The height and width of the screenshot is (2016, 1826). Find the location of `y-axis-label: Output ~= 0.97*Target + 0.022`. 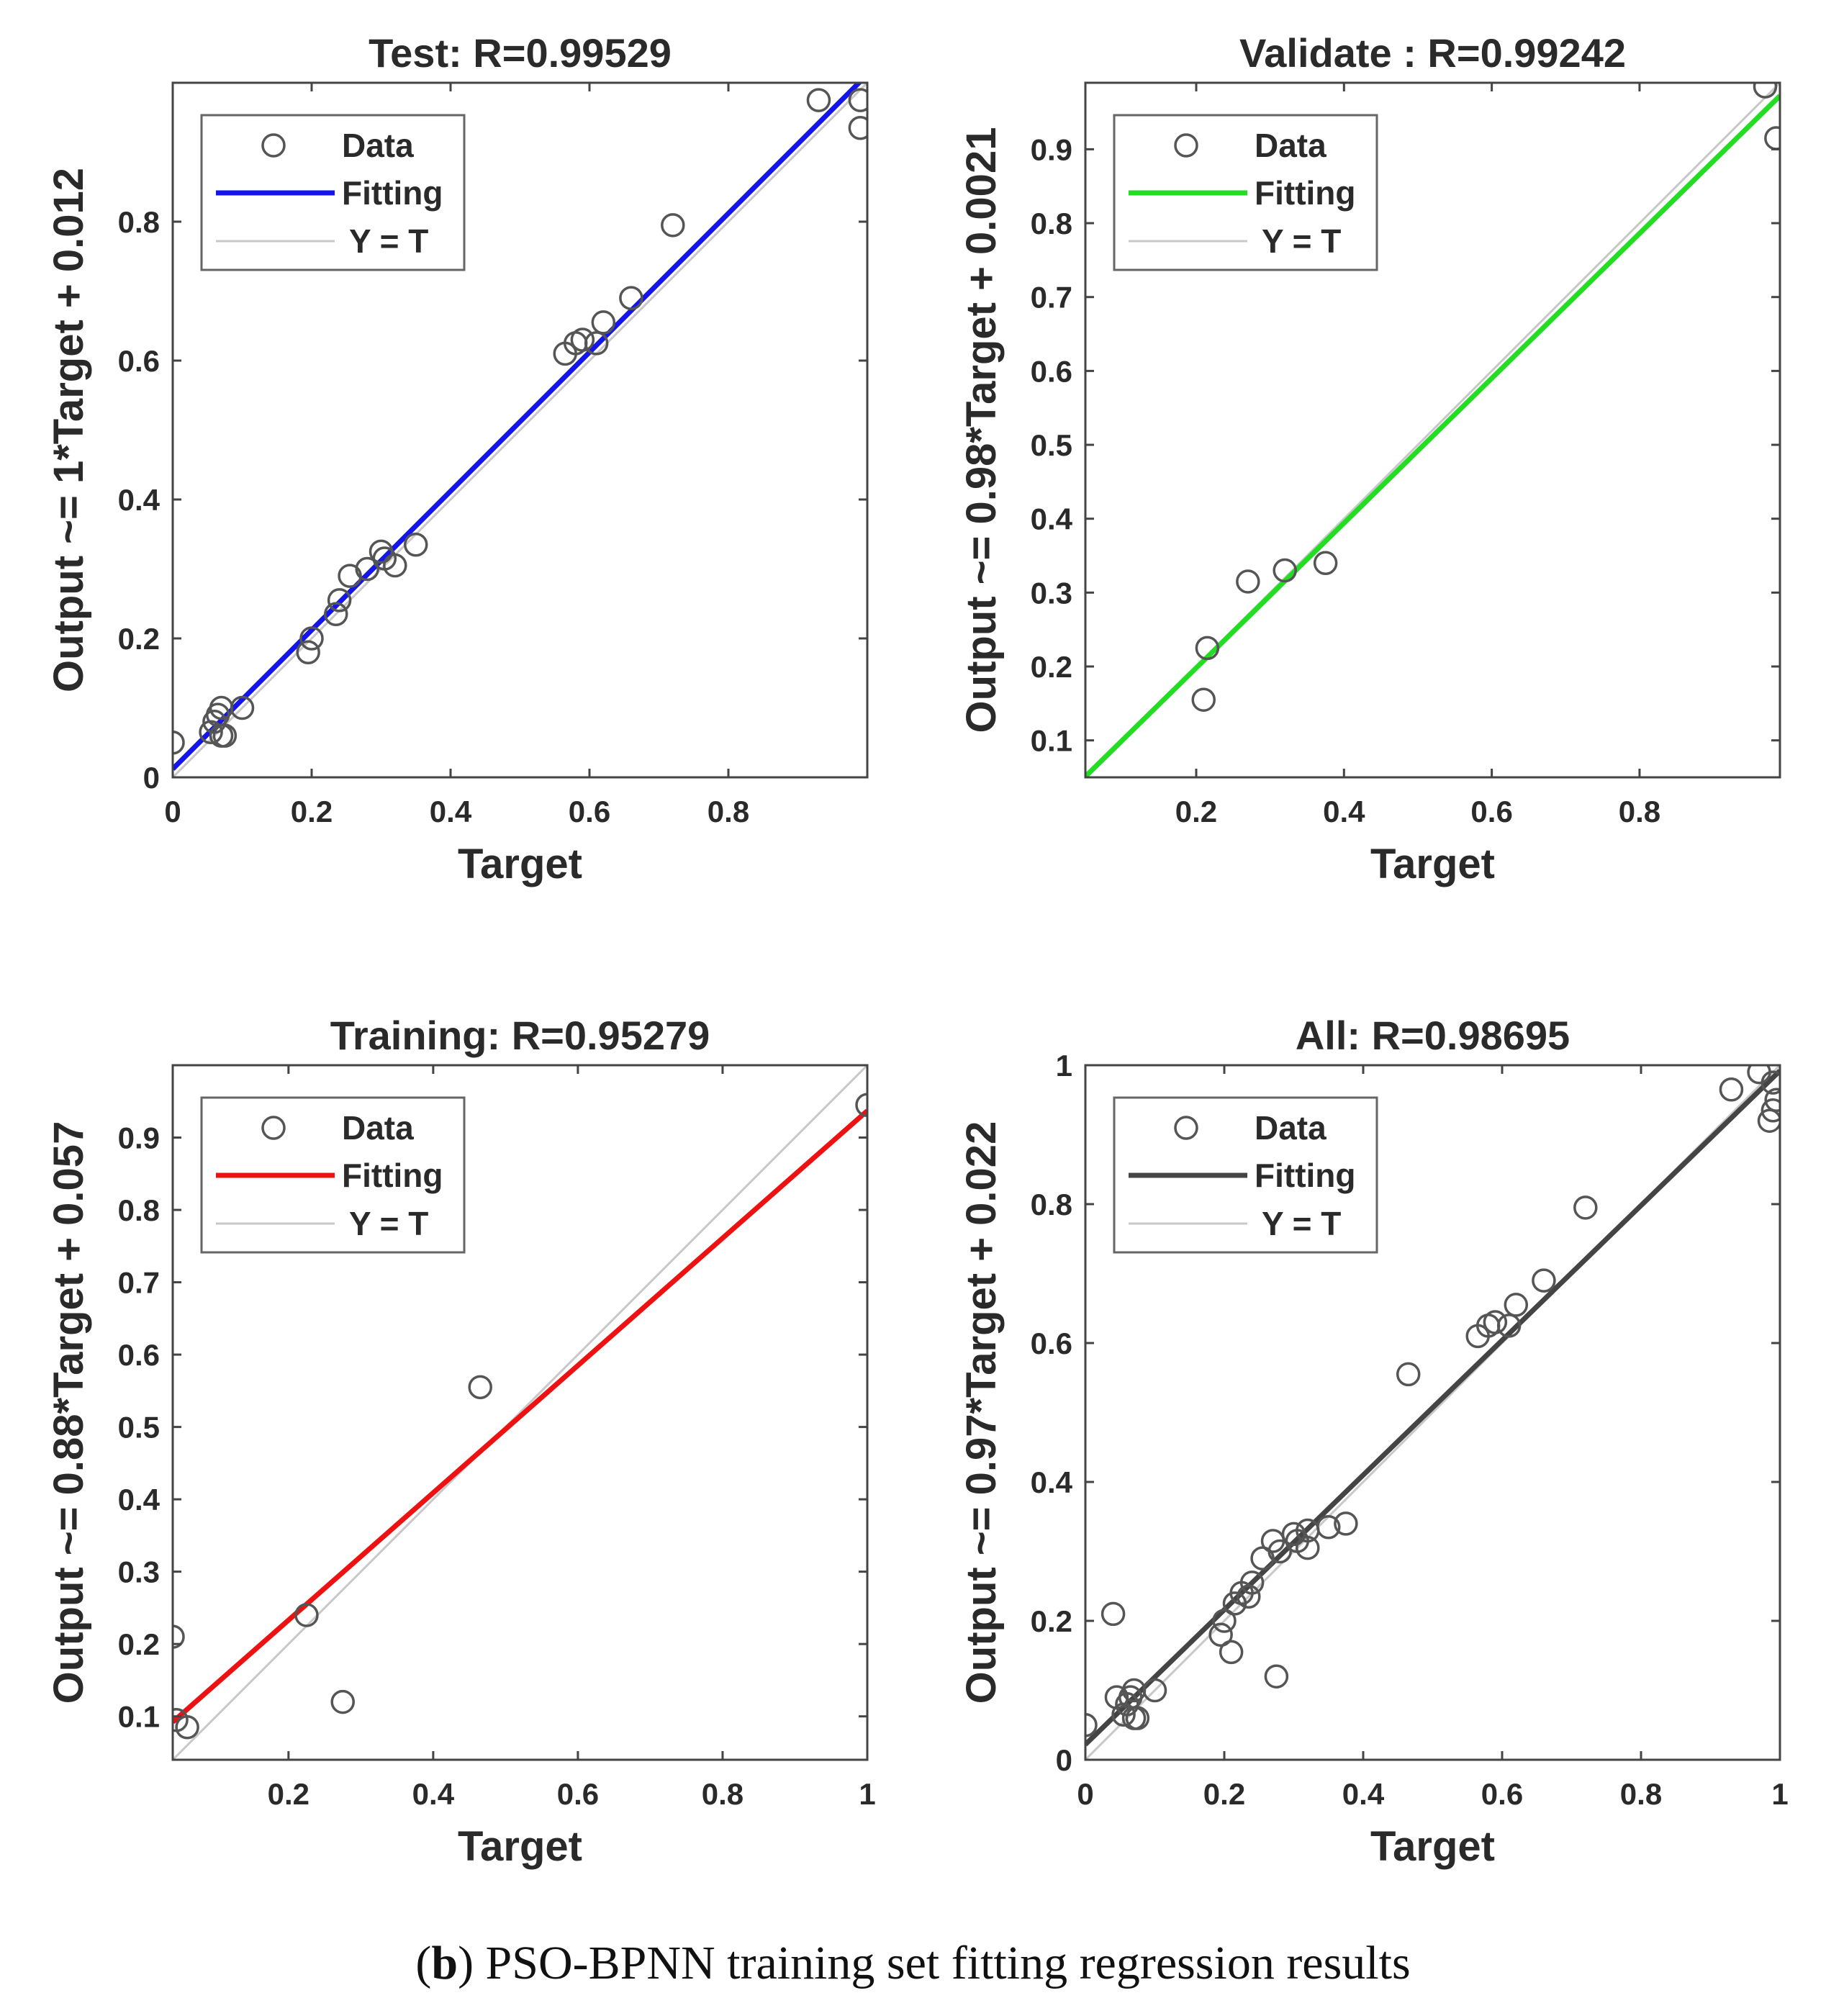

y-axis-label: Output ~= 0.97*Target + 0.022 is located at coordinates (981, 1412).